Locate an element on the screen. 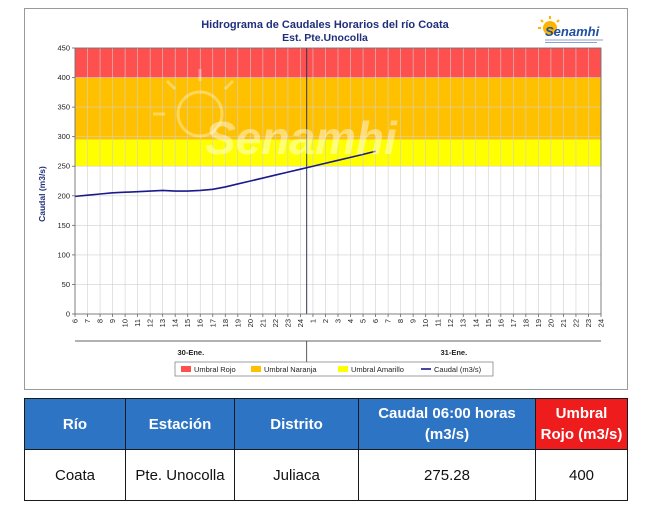 This screenshot has width=648, height=513. cell-umbral-rojo: 400 is located at coordinates (581, 475).